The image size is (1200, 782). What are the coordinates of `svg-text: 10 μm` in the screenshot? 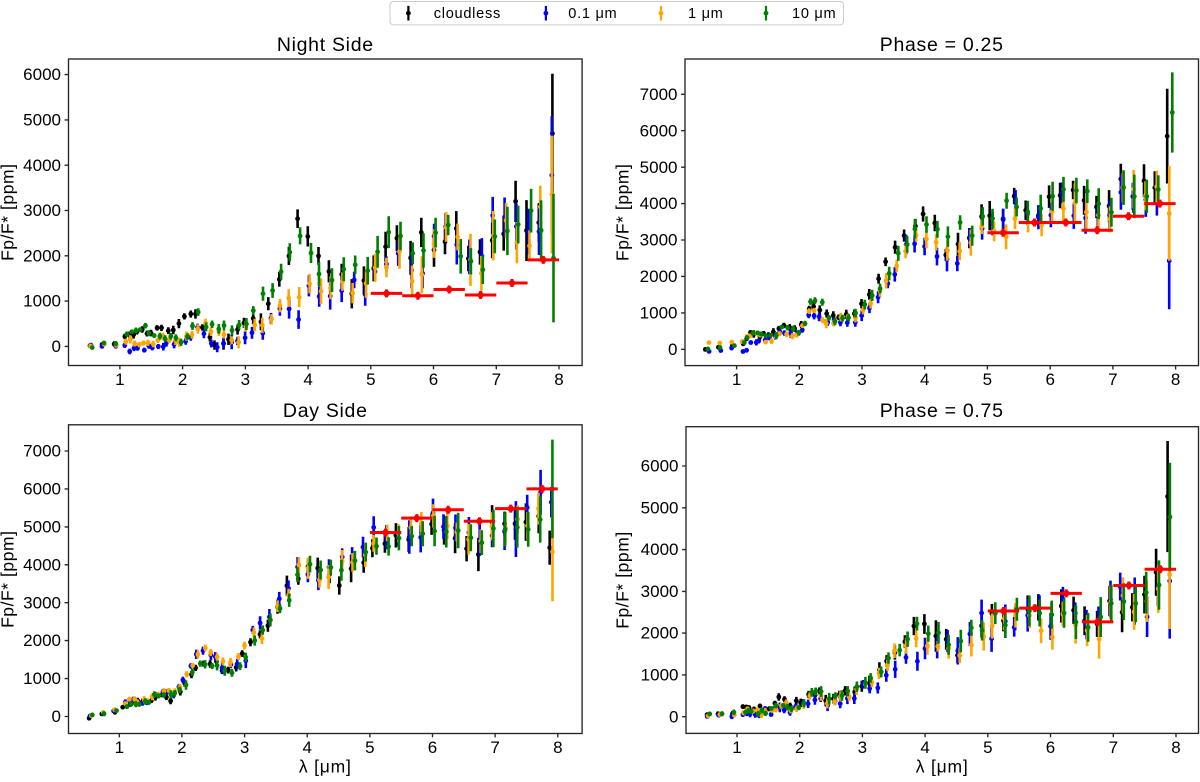 It's located at (814, 14).